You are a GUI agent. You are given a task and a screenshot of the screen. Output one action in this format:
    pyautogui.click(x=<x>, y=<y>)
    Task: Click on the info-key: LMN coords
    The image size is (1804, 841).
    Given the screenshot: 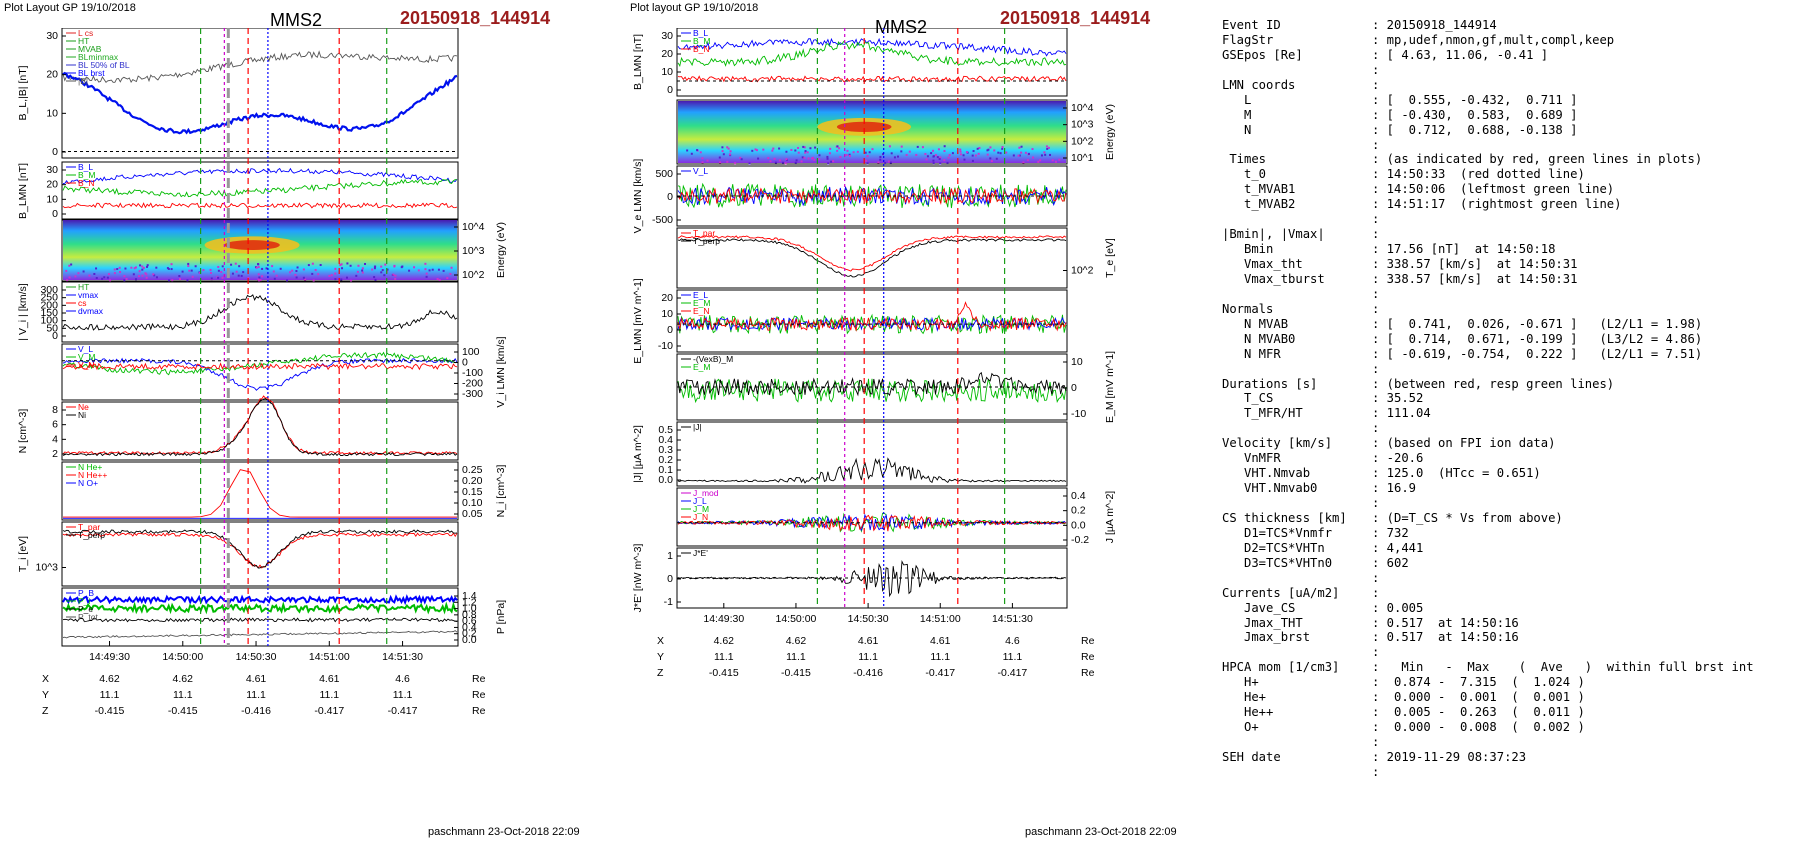 What is the action you would take?
    pyautogui.click(x=1259, y=84)
    